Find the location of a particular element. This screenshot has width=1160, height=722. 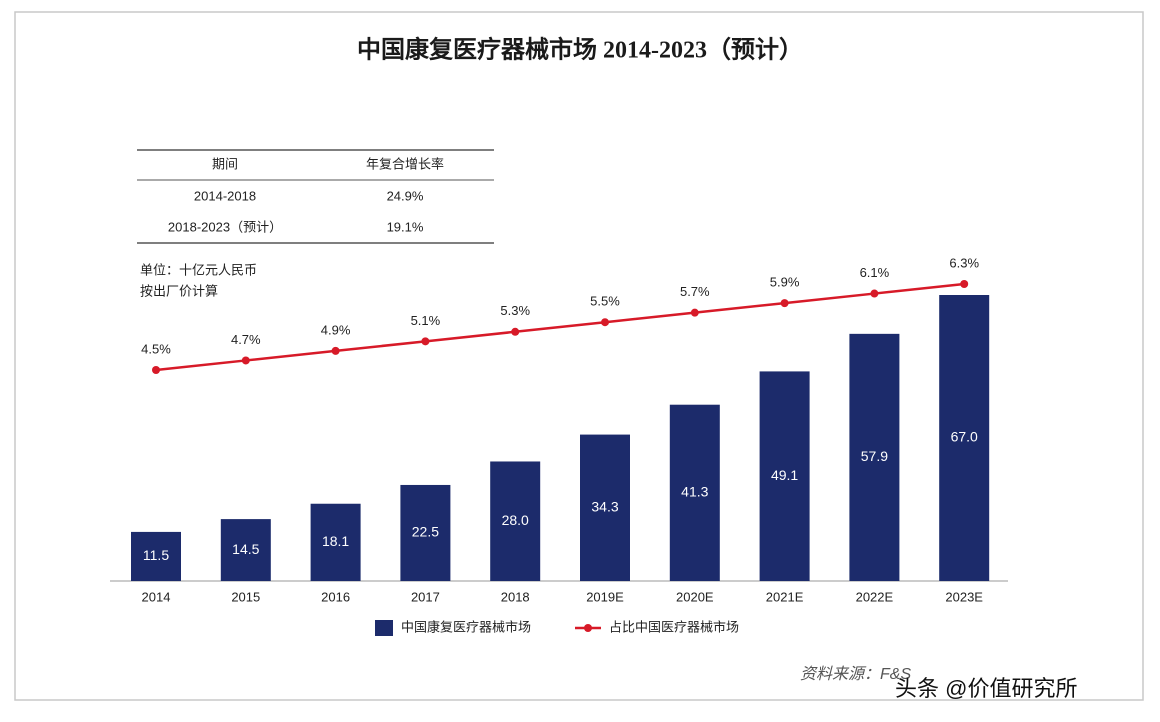

table-cell: 24.9% is located at coordinates (405, 195).